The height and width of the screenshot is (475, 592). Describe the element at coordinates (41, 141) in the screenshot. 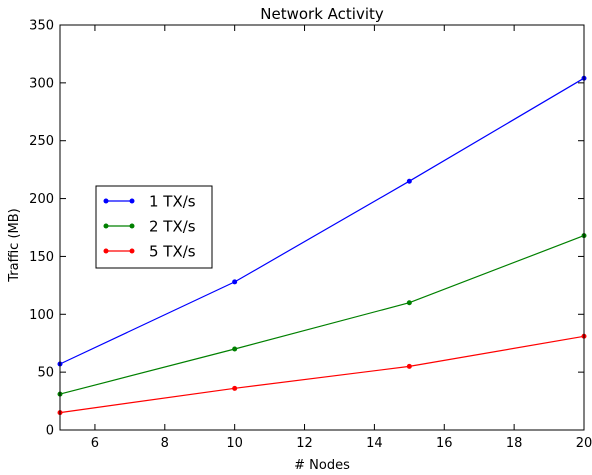

I see `y-tick-label: 250` at that location.